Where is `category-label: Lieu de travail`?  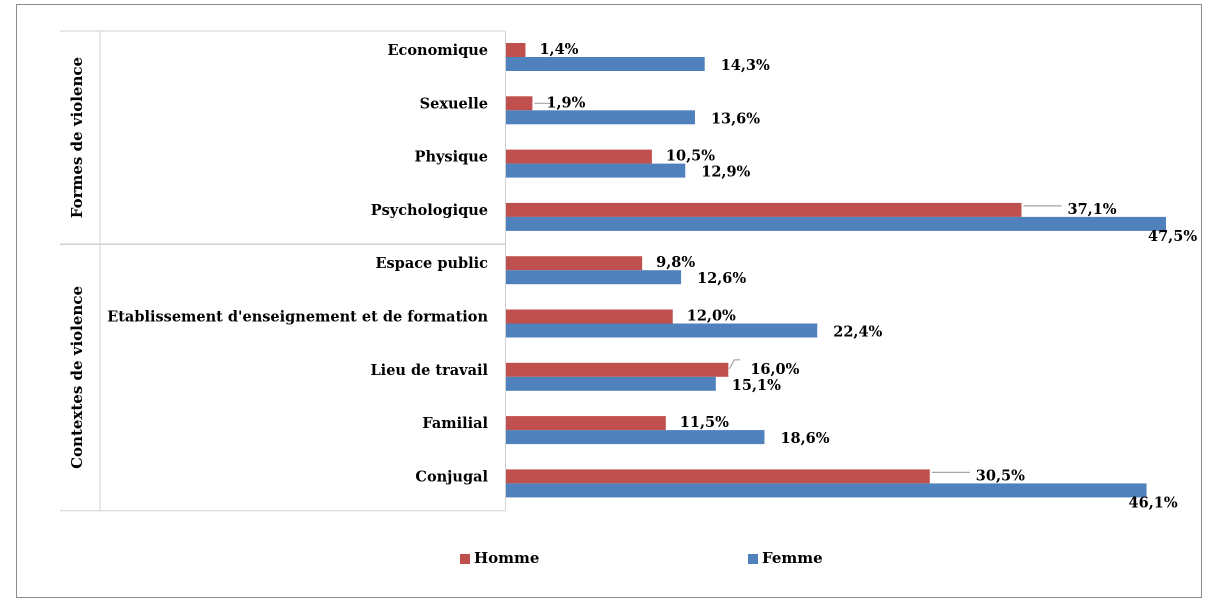 category-label: Lieu de travail is located at coordinates (429, 370).